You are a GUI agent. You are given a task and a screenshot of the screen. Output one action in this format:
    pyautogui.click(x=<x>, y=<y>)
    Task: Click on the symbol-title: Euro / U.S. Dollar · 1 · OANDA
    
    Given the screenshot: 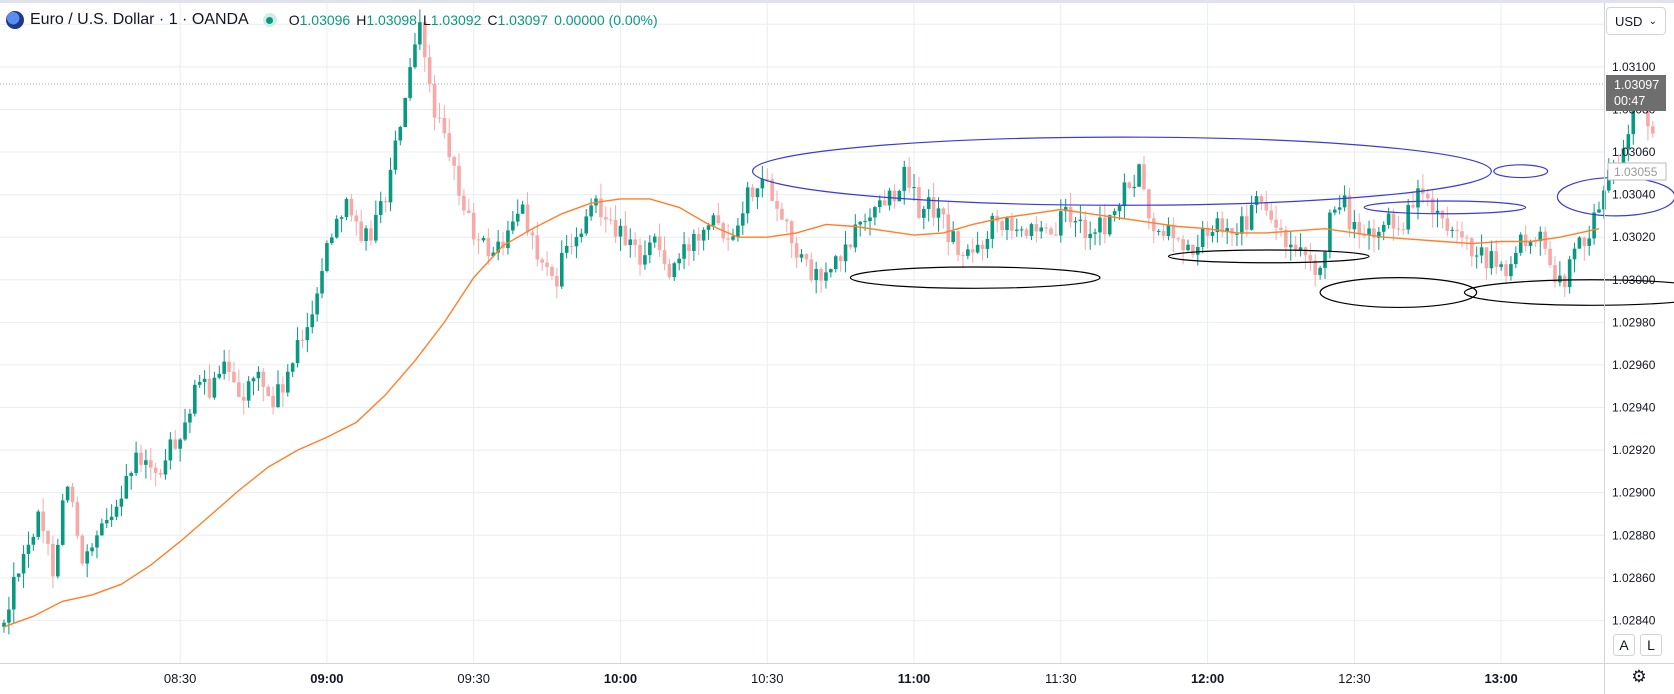 What is the action you would take?
    pyautogui.click(x=139, y=20)
    